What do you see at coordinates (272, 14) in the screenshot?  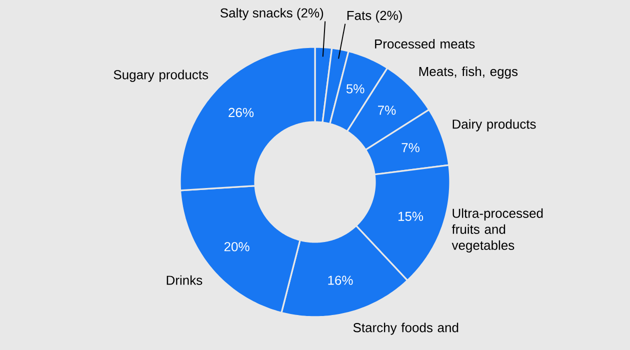 I see `slice-label: Salty snacks (2%)` at bounding box center [272, 14].